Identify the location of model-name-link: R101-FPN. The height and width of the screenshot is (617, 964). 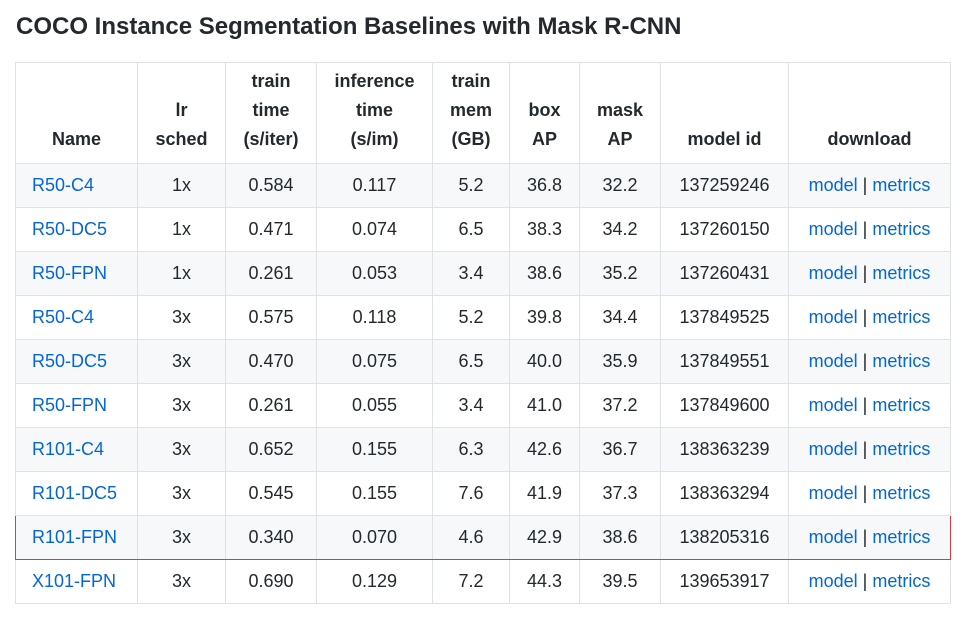
(75, 537).